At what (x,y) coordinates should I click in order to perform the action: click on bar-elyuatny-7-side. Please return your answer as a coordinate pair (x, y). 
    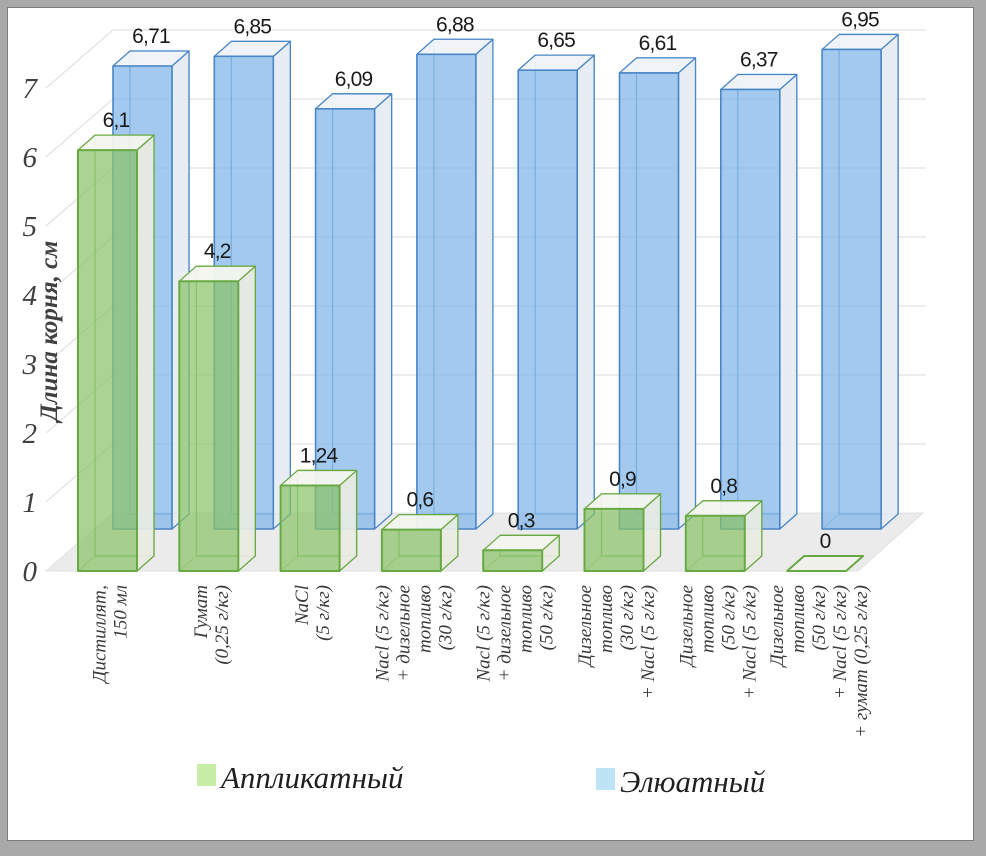
    Looking at the image, I should click on (889, 281).